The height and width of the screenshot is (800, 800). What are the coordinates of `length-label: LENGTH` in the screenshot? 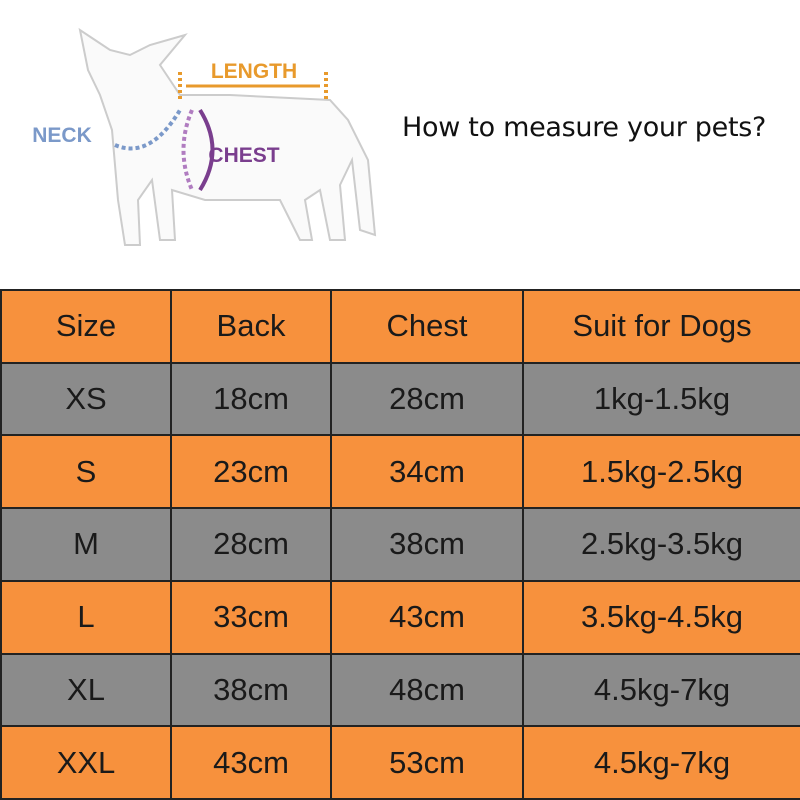 It's located at (254, 71).